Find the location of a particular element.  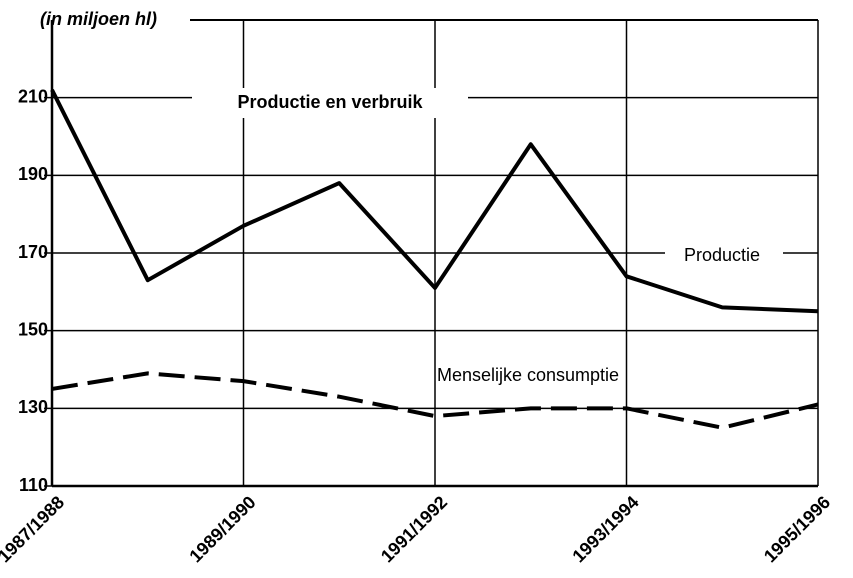

y-tick-label: 150 is located at coordinates (33, 329).